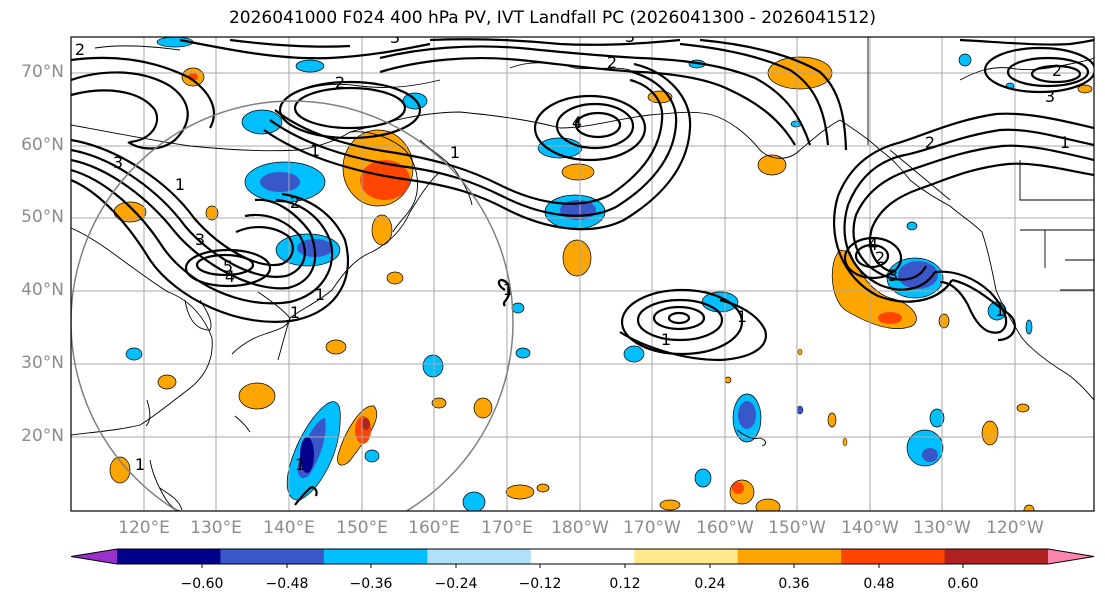 This screenshot has height=604, width=1105. I want to click on colorbar-tick-label: 0.36, so click(794, 584).